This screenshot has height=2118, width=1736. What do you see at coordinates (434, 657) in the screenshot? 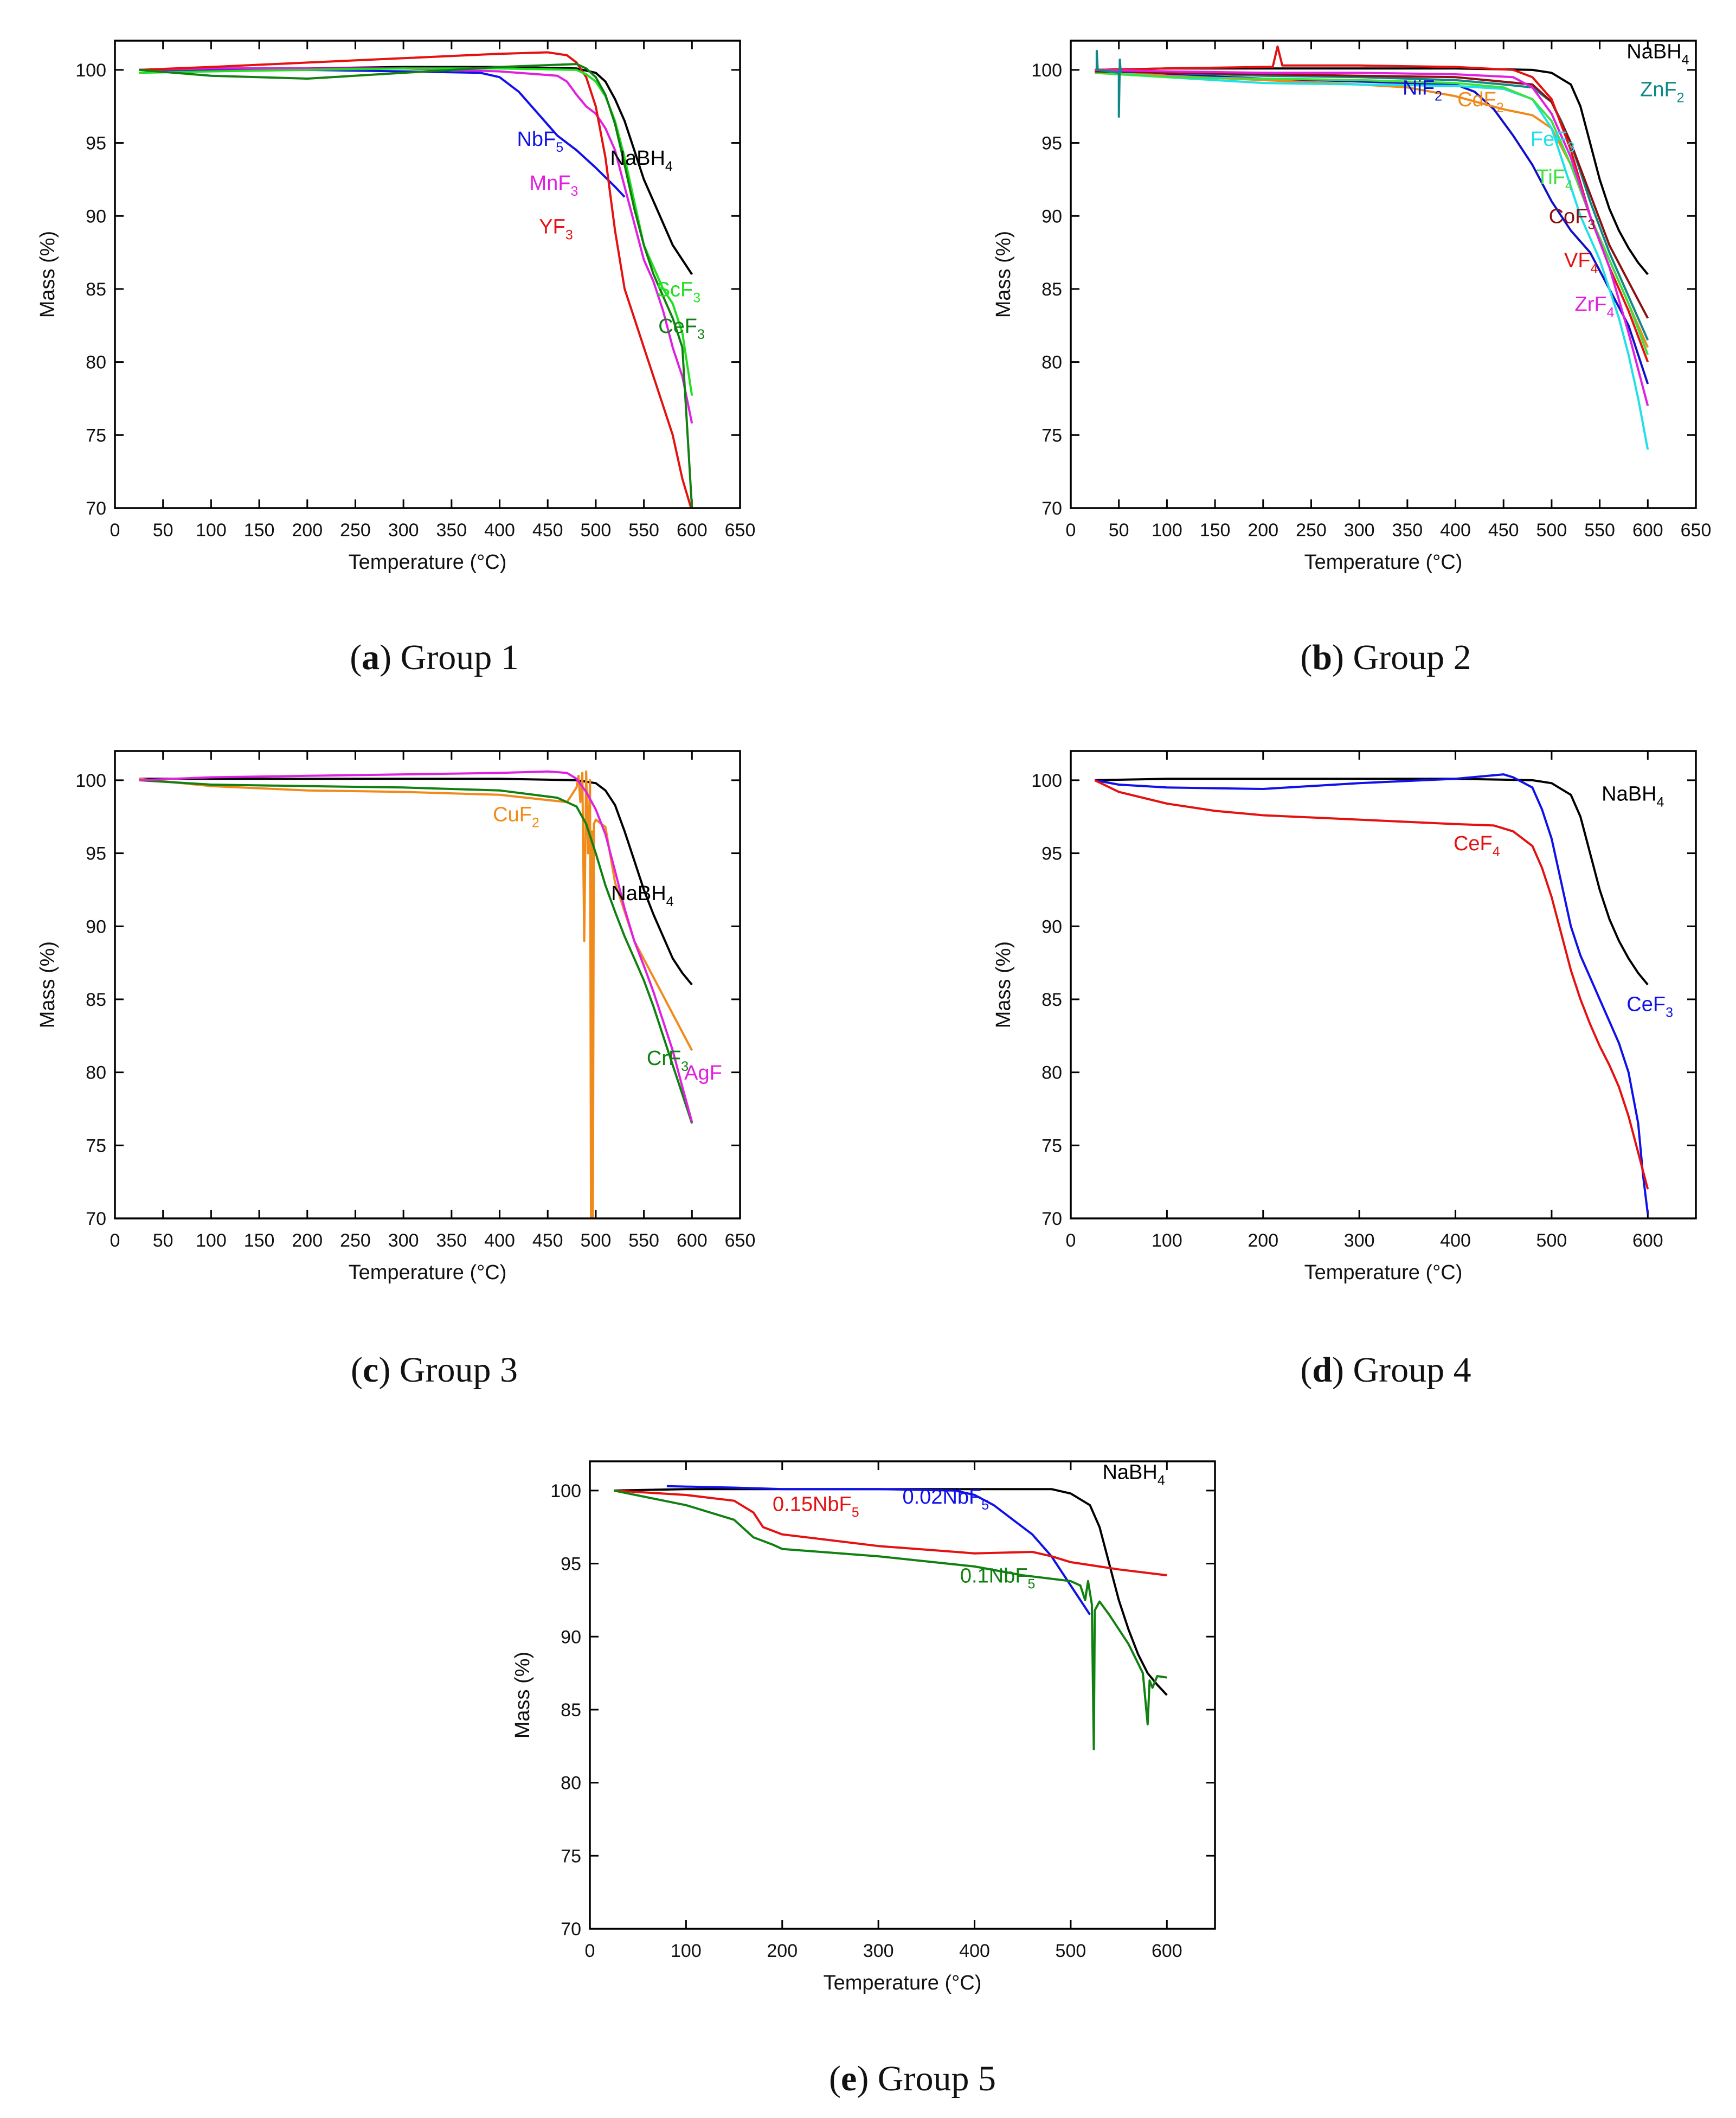
I see `caption-a: (a) Group 1` at bounding box center [434, 657].